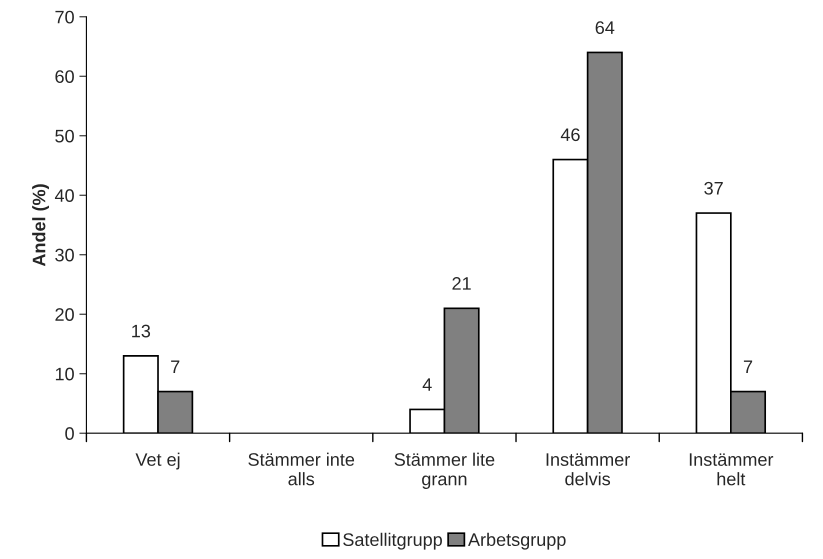 Image resolution: width=823 pixels, height=559 pixels. What do you see at coordinates (64, 314) in the screenshot?
I see `y-tick-label: 20` at bounding box center [64, 314].